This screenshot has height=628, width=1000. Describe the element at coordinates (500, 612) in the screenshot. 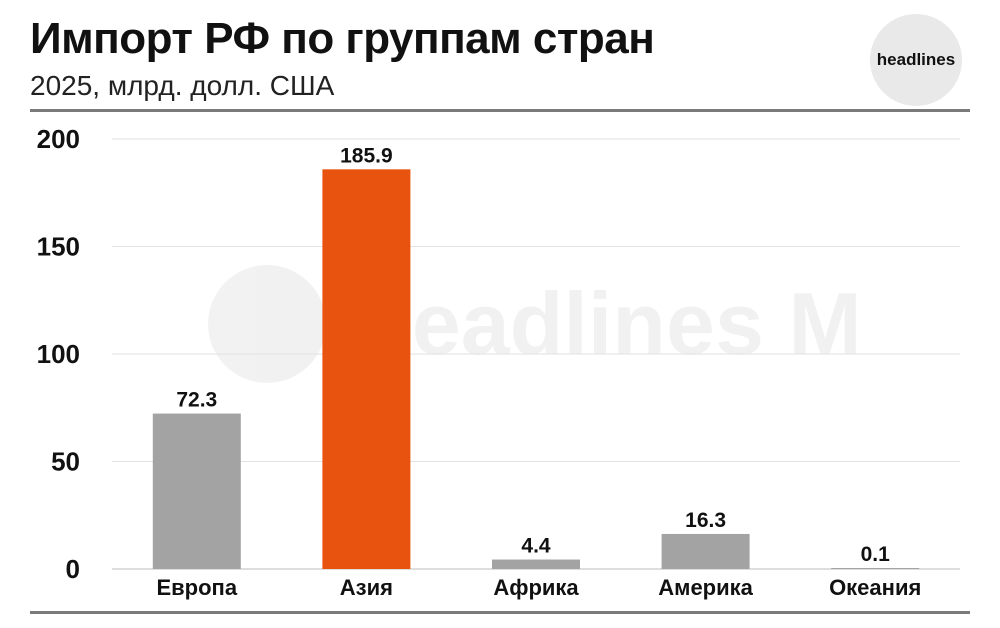

I see `bottom-divider` at that location.